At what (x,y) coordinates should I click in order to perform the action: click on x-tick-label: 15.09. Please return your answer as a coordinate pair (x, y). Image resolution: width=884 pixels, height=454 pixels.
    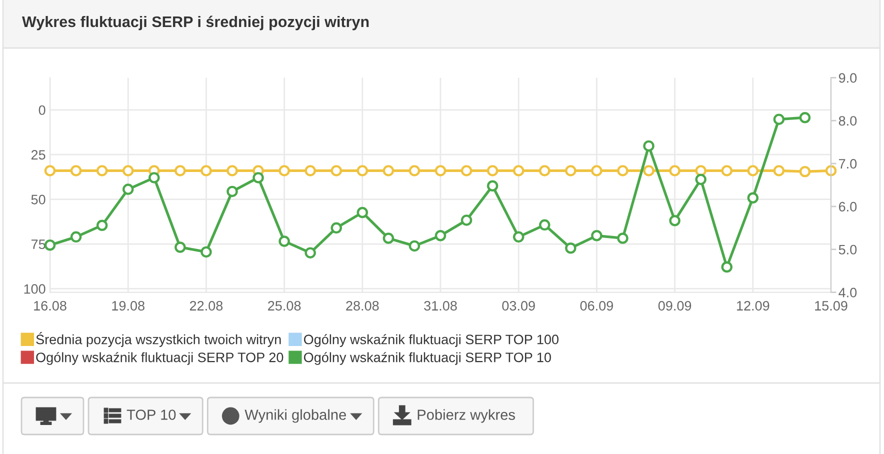
    Looking at the image, I should click on (831, 305).